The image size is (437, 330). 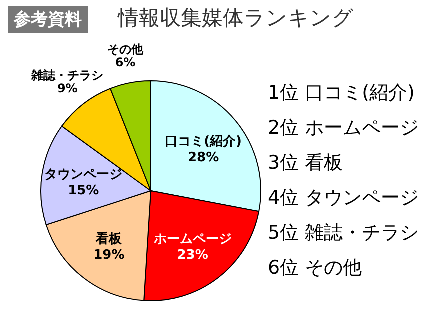 What do you see at coordinates (342, 93) in the screenshot?
I see `text: 1位 口コミ(紹介)` at bounding box center [342, 93].